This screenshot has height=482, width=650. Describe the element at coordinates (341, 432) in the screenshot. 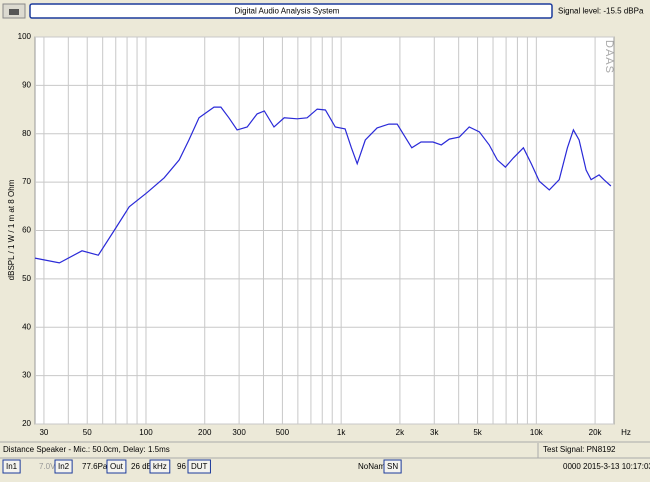

I see `x-tick-label: 1k` at that location.